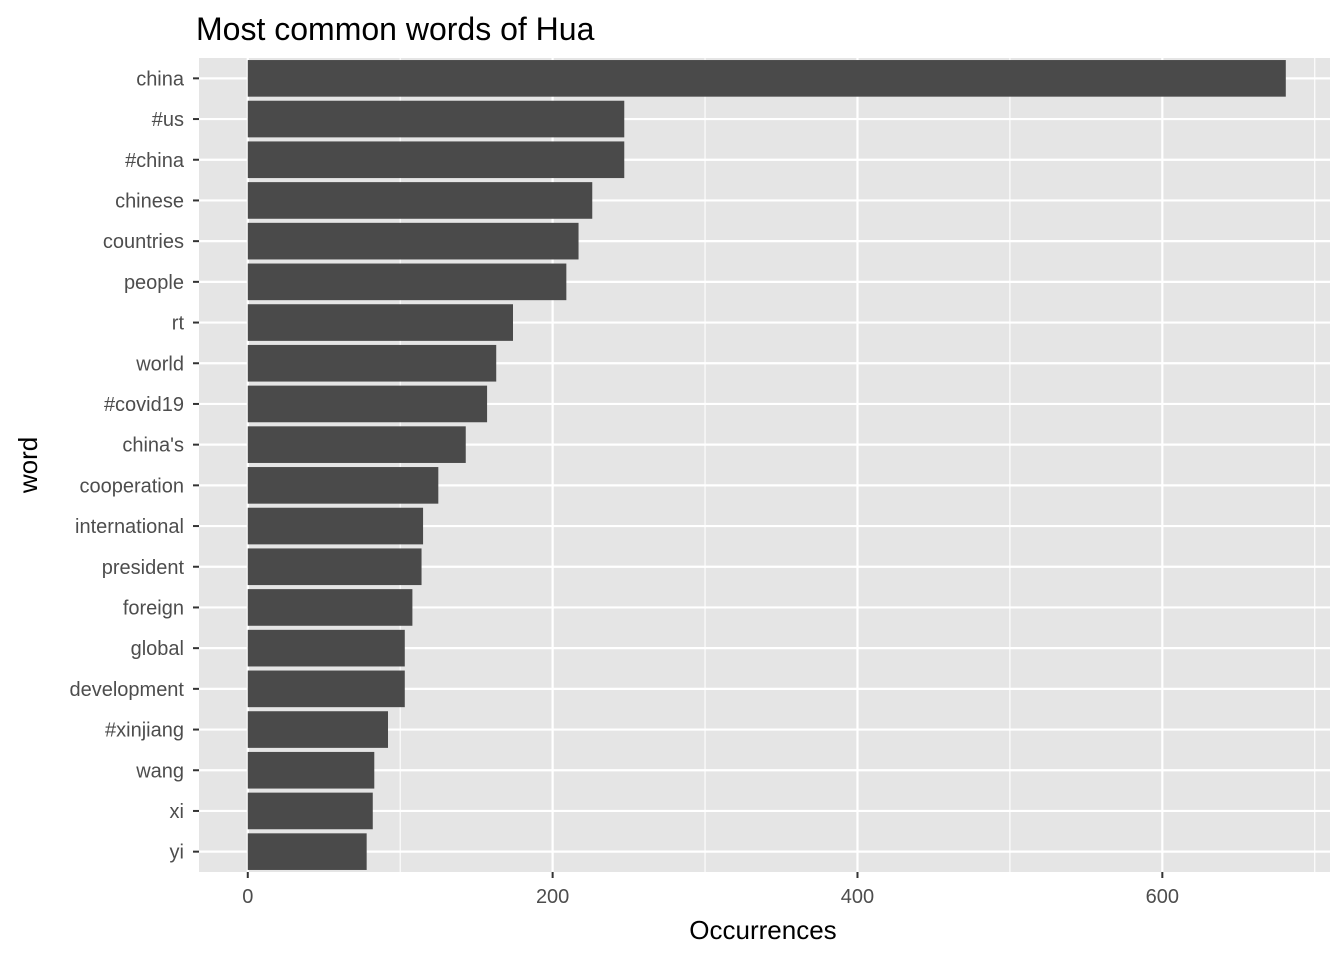 The height and width of the screenshot is (960, 1344). Describe the element at coordinates (552, 897) in the screenshot. I see `x-tick-label: 200` at that location.